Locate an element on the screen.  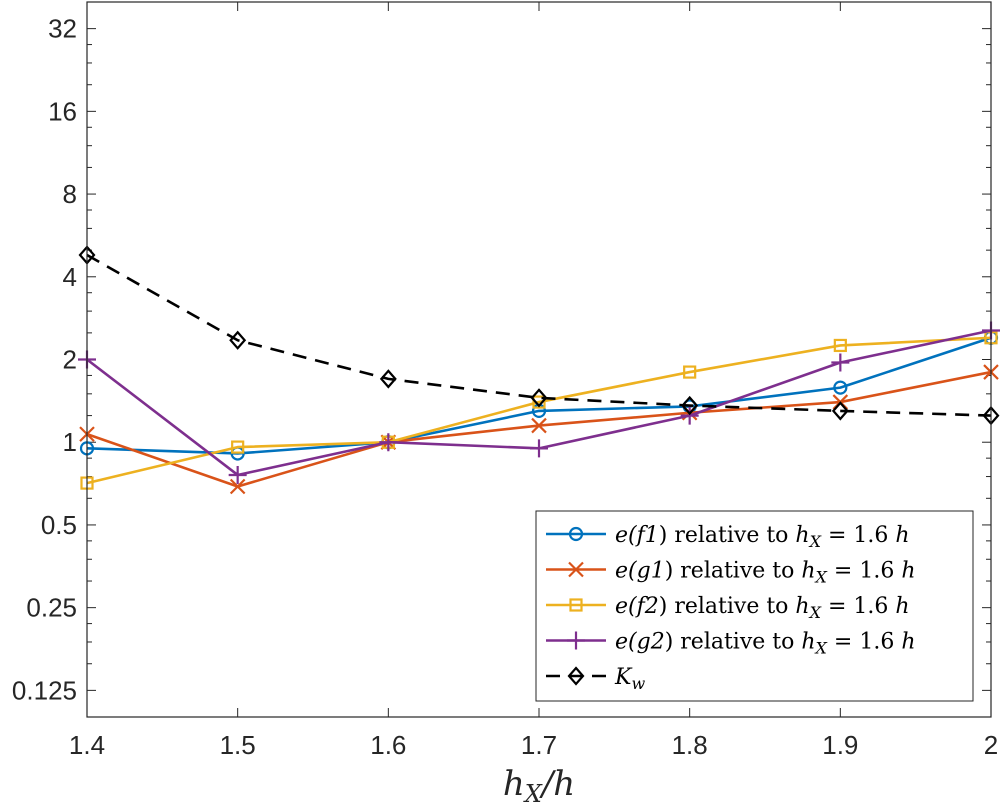
x-tick-label: 1.5 is located at coordinates (238, 745).